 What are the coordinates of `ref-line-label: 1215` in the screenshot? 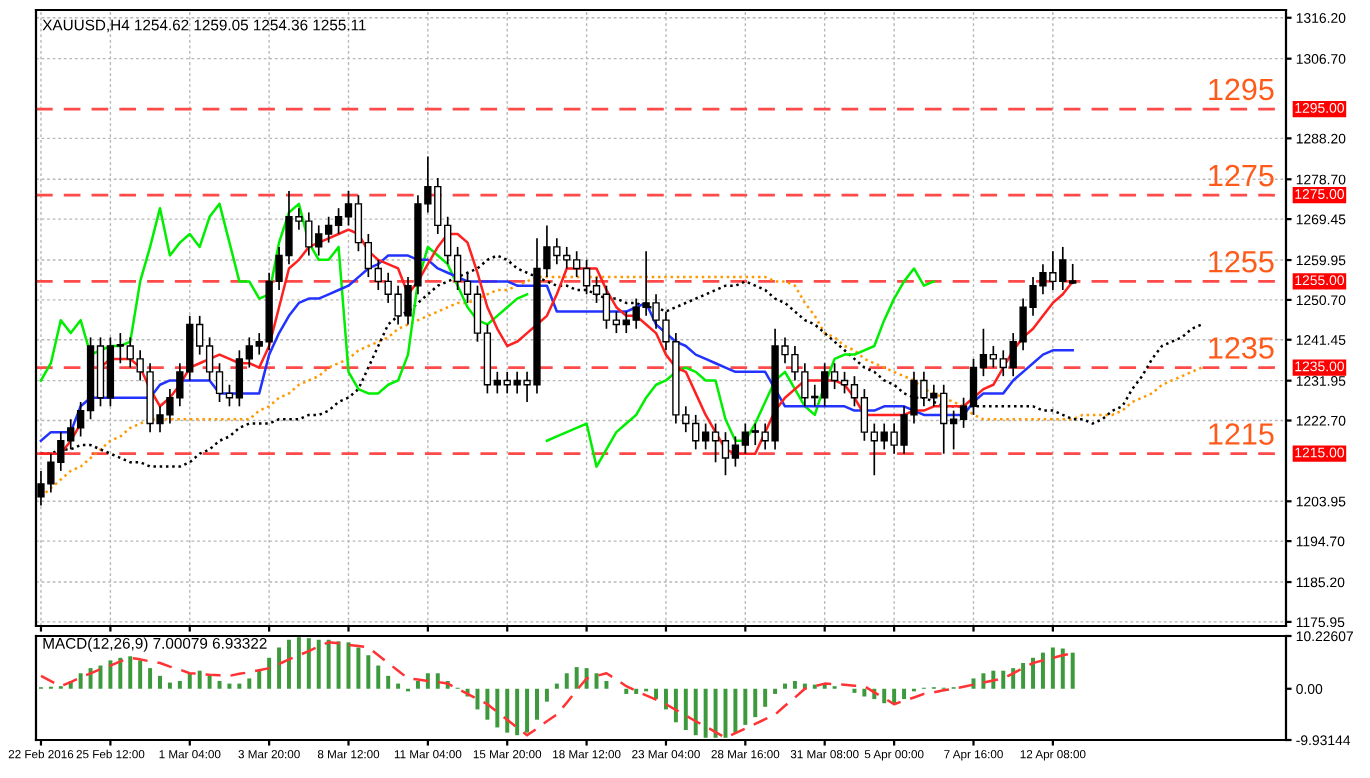 It's located at (1241, 434).